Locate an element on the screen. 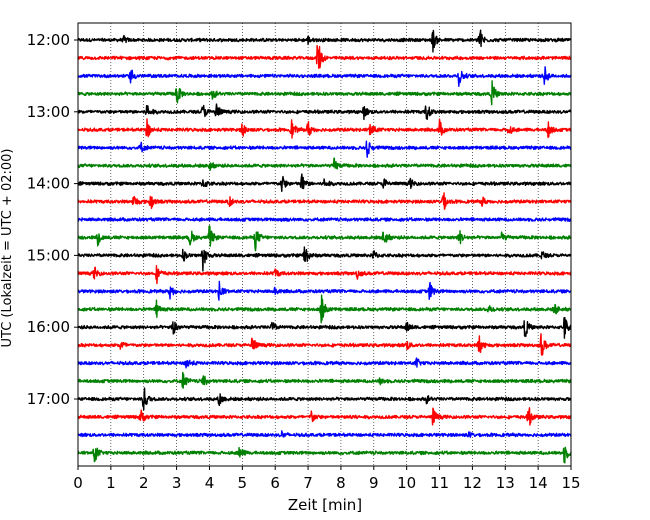 The height and width of the screenshot is (520, 650). x-tick-label: 9 is located at coordinates (374, 483).